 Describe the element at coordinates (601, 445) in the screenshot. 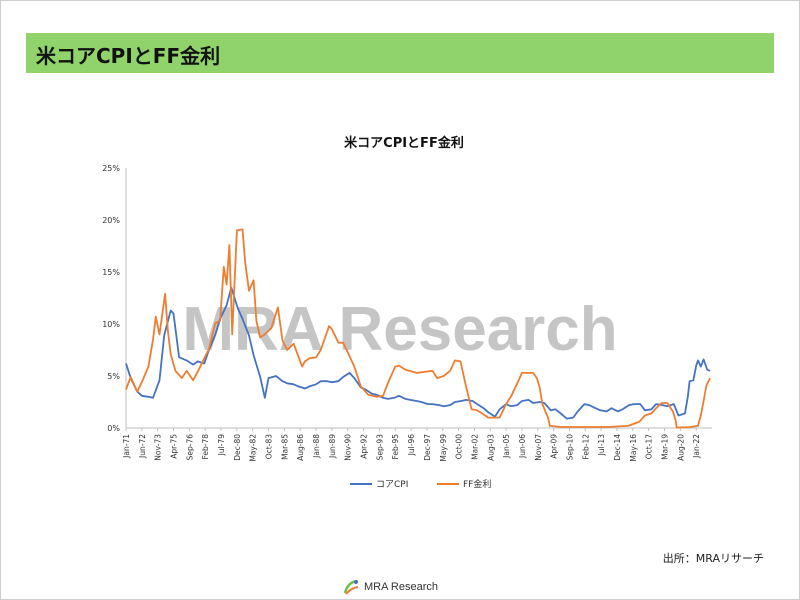

I see `x-tick-label: Jul-13` at that location.